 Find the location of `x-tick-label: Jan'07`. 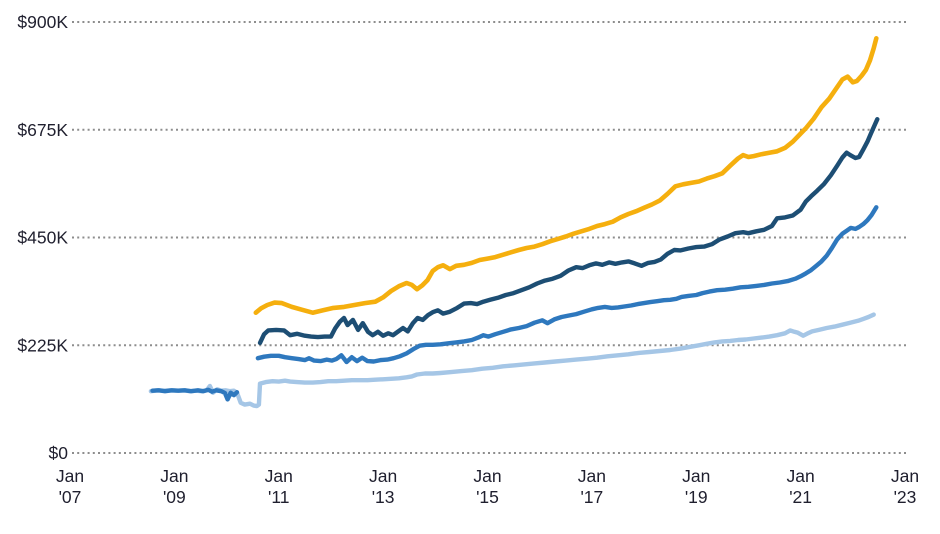

x-tick-label: Jan'07 is located at coordinates (70, 486).